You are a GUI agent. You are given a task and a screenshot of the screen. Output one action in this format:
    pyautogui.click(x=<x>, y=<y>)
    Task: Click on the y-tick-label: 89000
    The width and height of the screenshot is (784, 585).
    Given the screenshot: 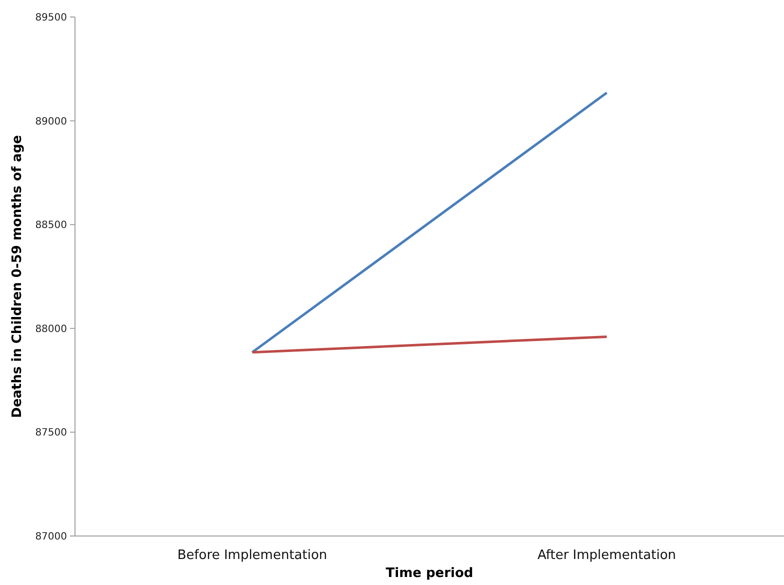 What is the action you would take?
    pyautogui.click(x=51, y=122)
    